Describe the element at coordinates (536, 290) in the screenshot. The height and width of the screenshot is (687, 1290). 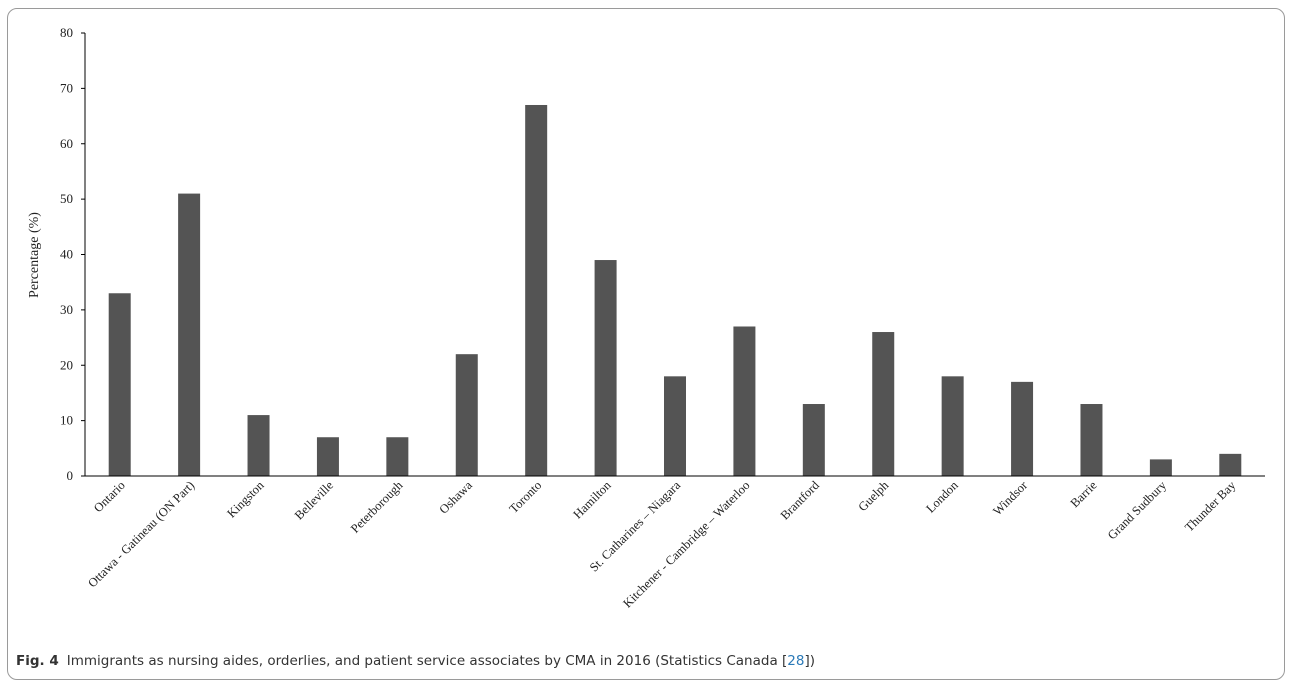
I see `bar-toronto` at that location.